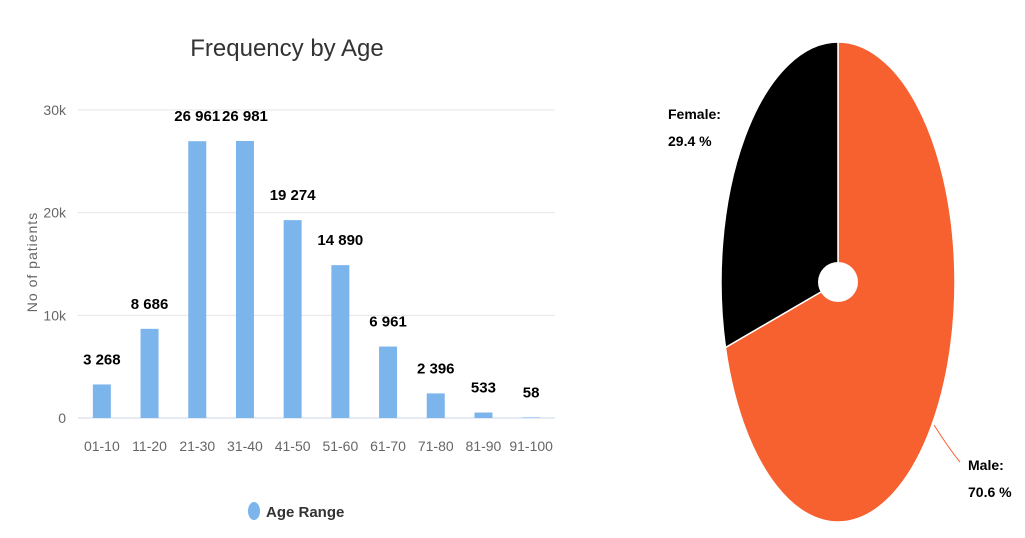 This screenshot has height=538, width=1025. What do you see at coordinates (55, 315) in the screenshot?
I see `y-tick-label: 10k` at bounding box center [55, 315].